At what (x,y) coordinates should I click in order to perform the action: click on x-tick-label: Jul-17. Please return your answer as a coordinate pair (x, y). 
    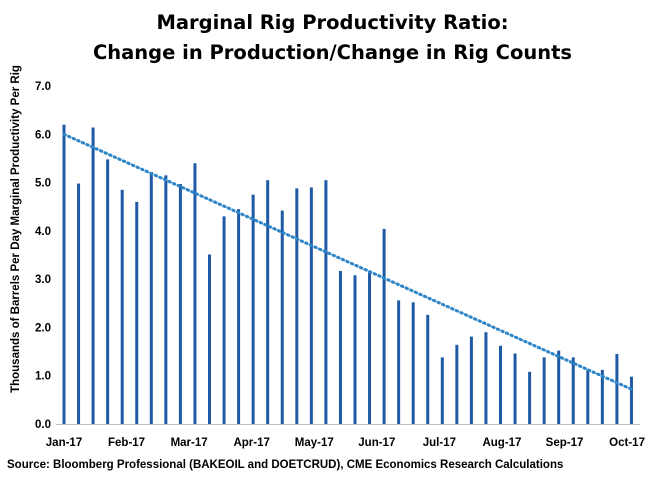
    Looking at the image, I should click on (439, 443).